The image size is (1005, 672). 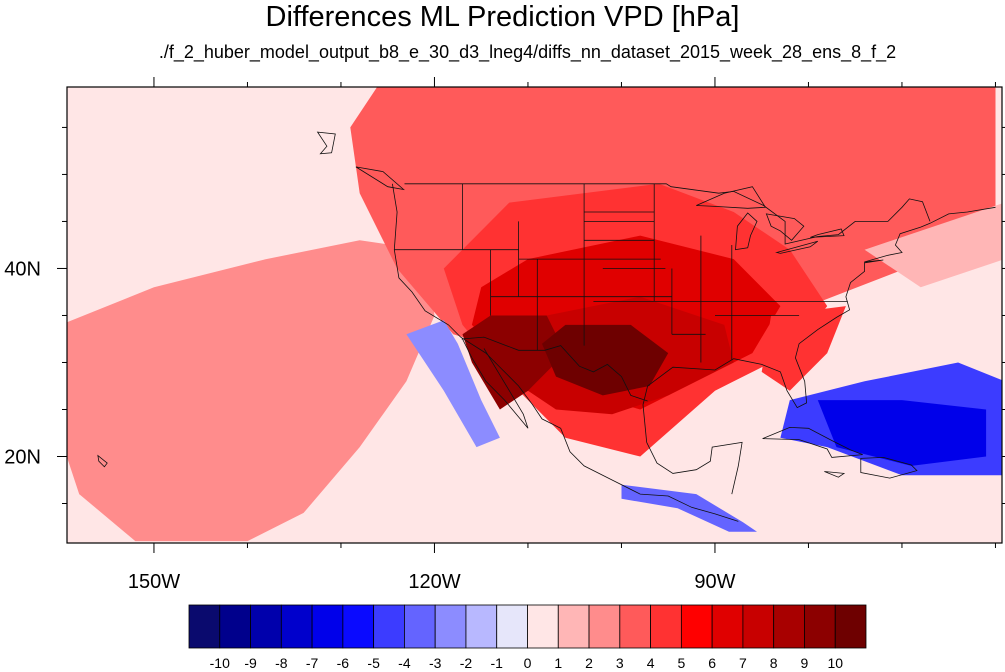 I want to click on x-tick-label: 90W, so click(x=714, y=582).